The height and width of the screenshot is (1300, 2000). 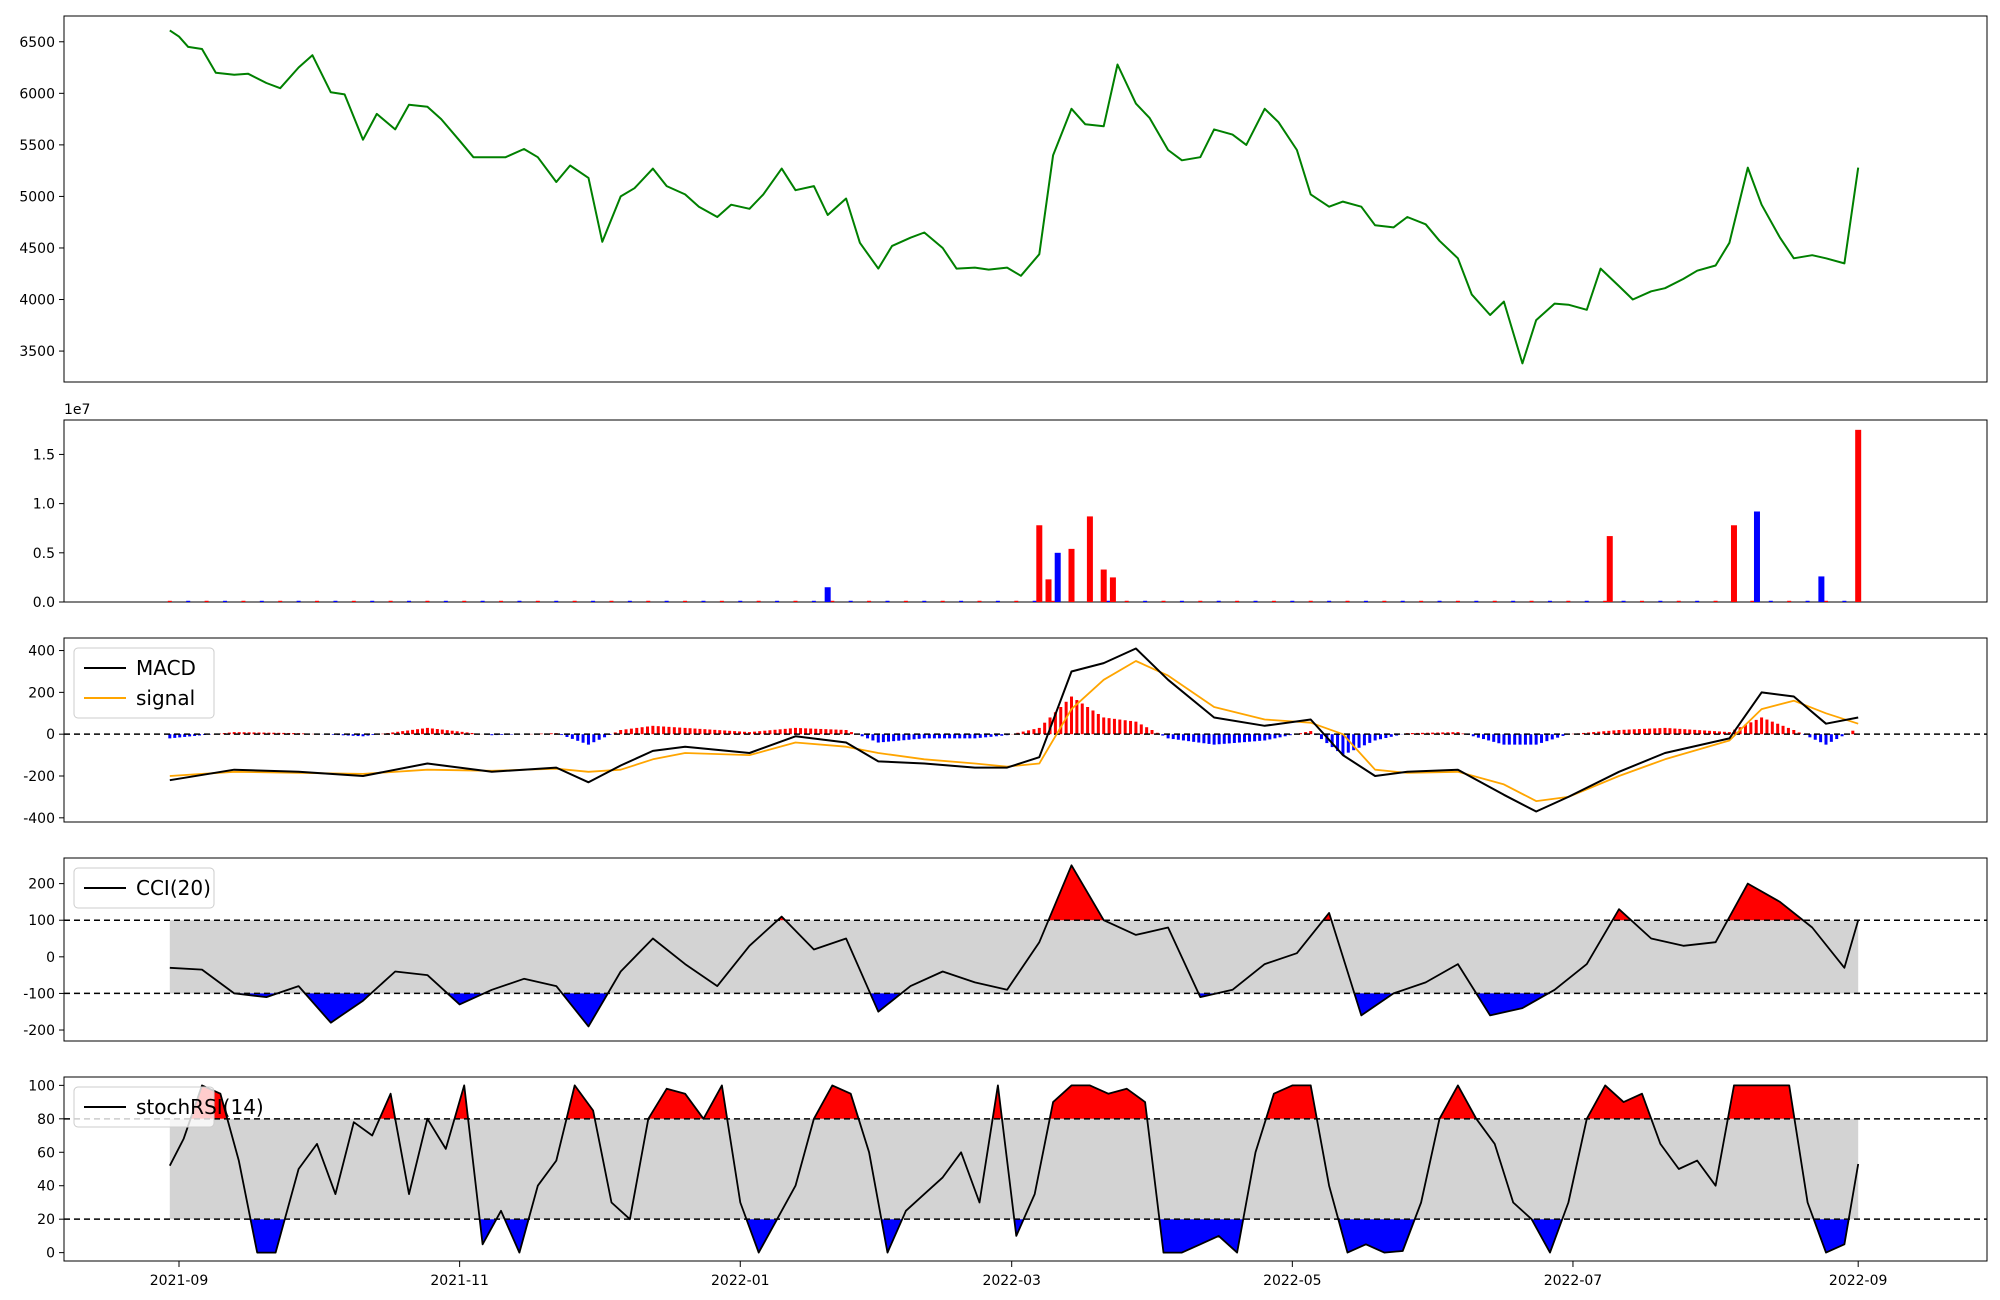 What do you see at coordinates (740, 1281) in the screenshot?
I see `x-tick-label: 2022-01` at bounding box center [740, 1281].